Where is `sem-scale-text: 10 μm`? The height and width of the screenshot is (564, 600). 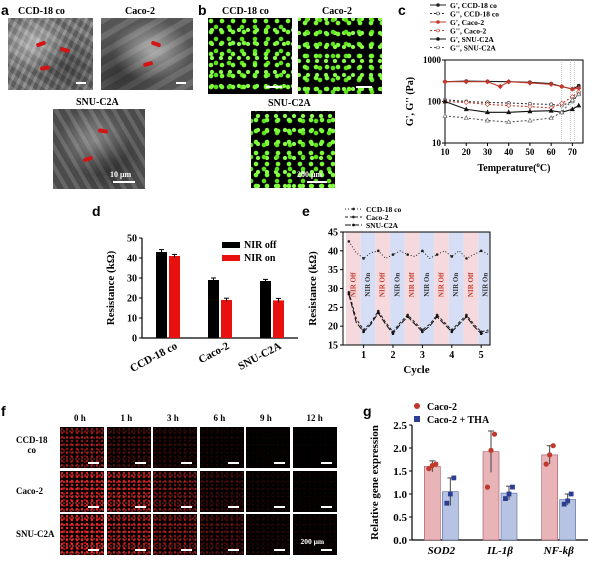 sem-scale-text: 10 μm is located at coordinates (121, 174).